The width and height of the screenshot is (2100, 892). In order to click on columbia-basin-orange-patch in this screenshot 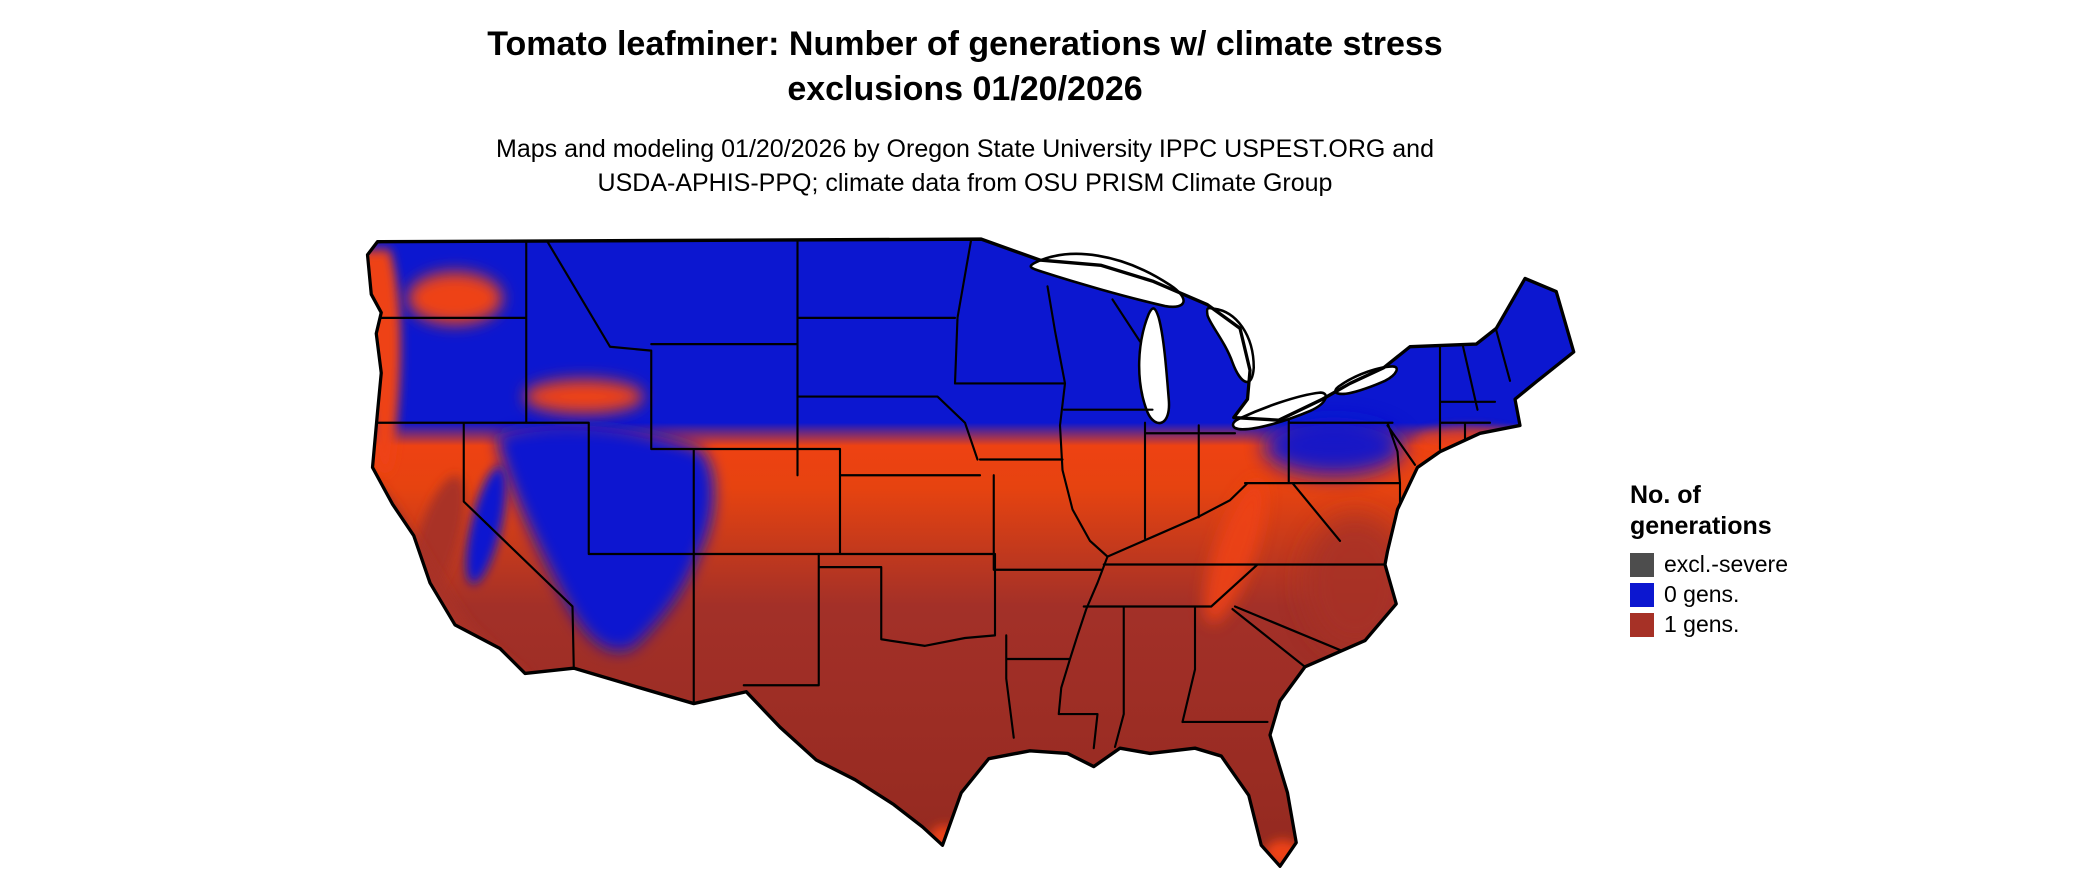, I will do `click(455, 298)`.